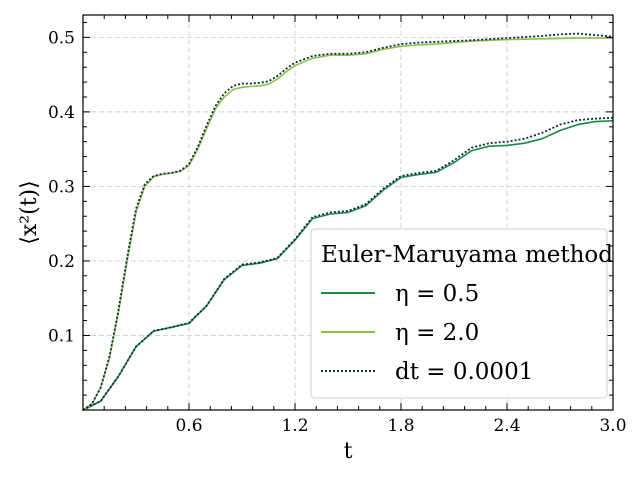  Describe the element at coordinates (294, 426) in the screenshot. I see `x-tick-label: 1.2` at that location.